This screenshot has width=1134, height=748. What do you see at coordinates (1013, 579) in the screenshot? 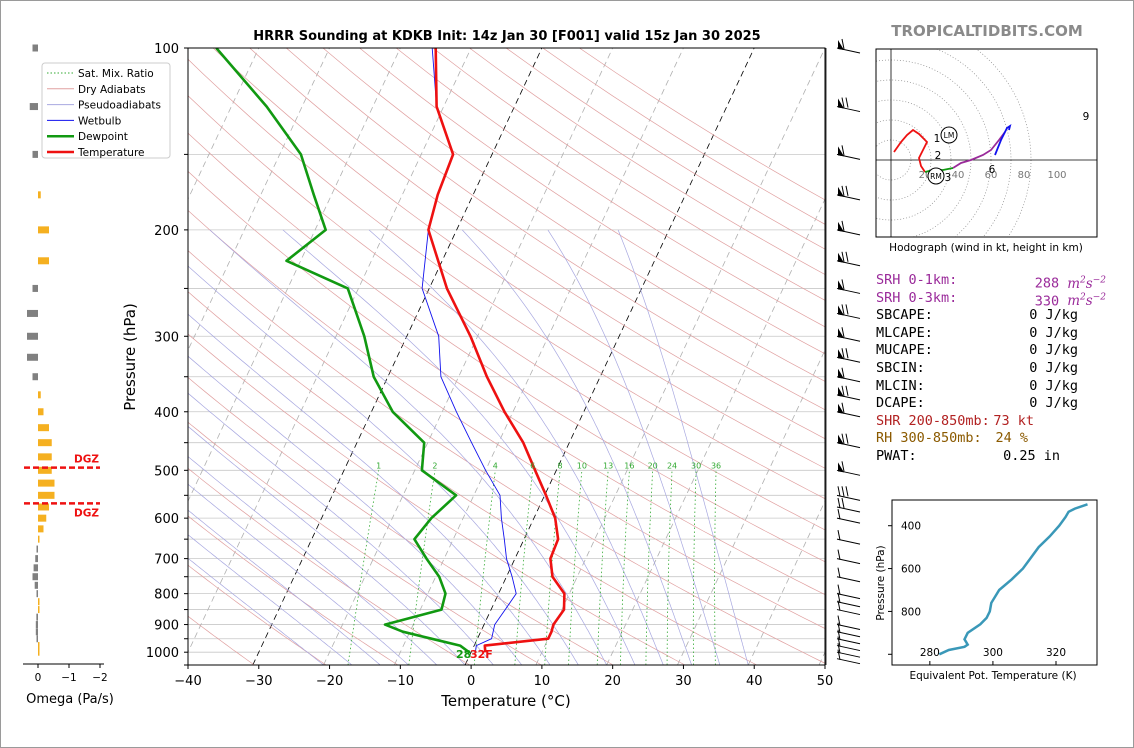
I see `theta-e-line-group` at bounding box center [1013, 579].